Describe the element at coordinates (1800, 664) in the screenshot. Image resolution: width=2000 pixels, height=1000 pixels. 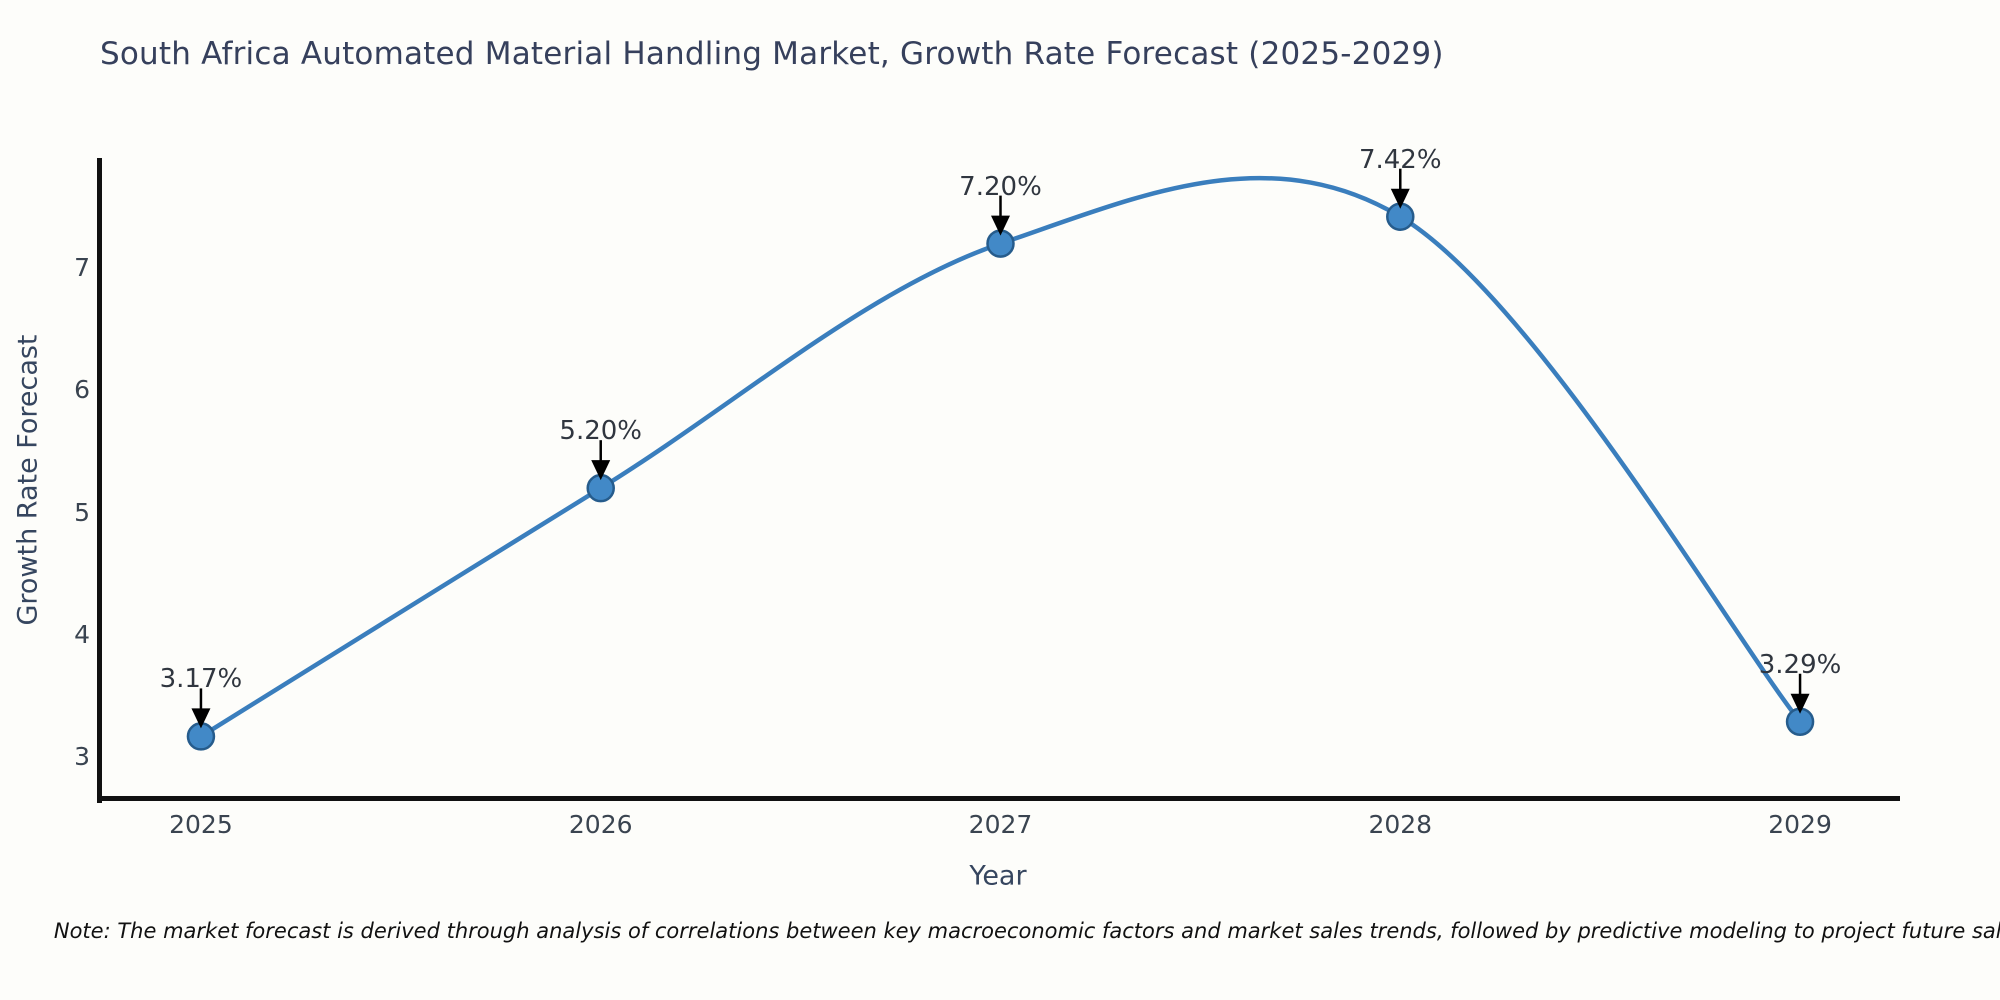
I see `annotation-2029: 3.29%` at that location.